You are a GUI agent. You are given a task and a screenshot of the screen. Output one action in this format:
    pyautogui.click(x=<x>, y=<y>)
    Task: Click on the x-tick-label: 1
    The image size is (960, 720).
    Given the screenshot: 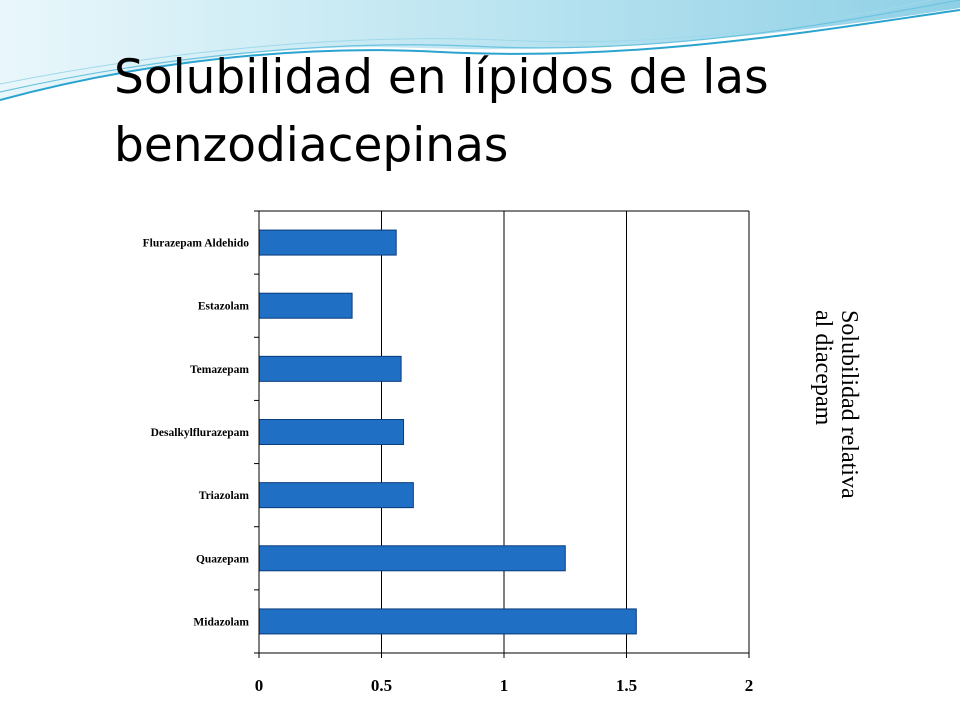 What is the action you would take?
    pyautogui.click(x=504, y=685)
    